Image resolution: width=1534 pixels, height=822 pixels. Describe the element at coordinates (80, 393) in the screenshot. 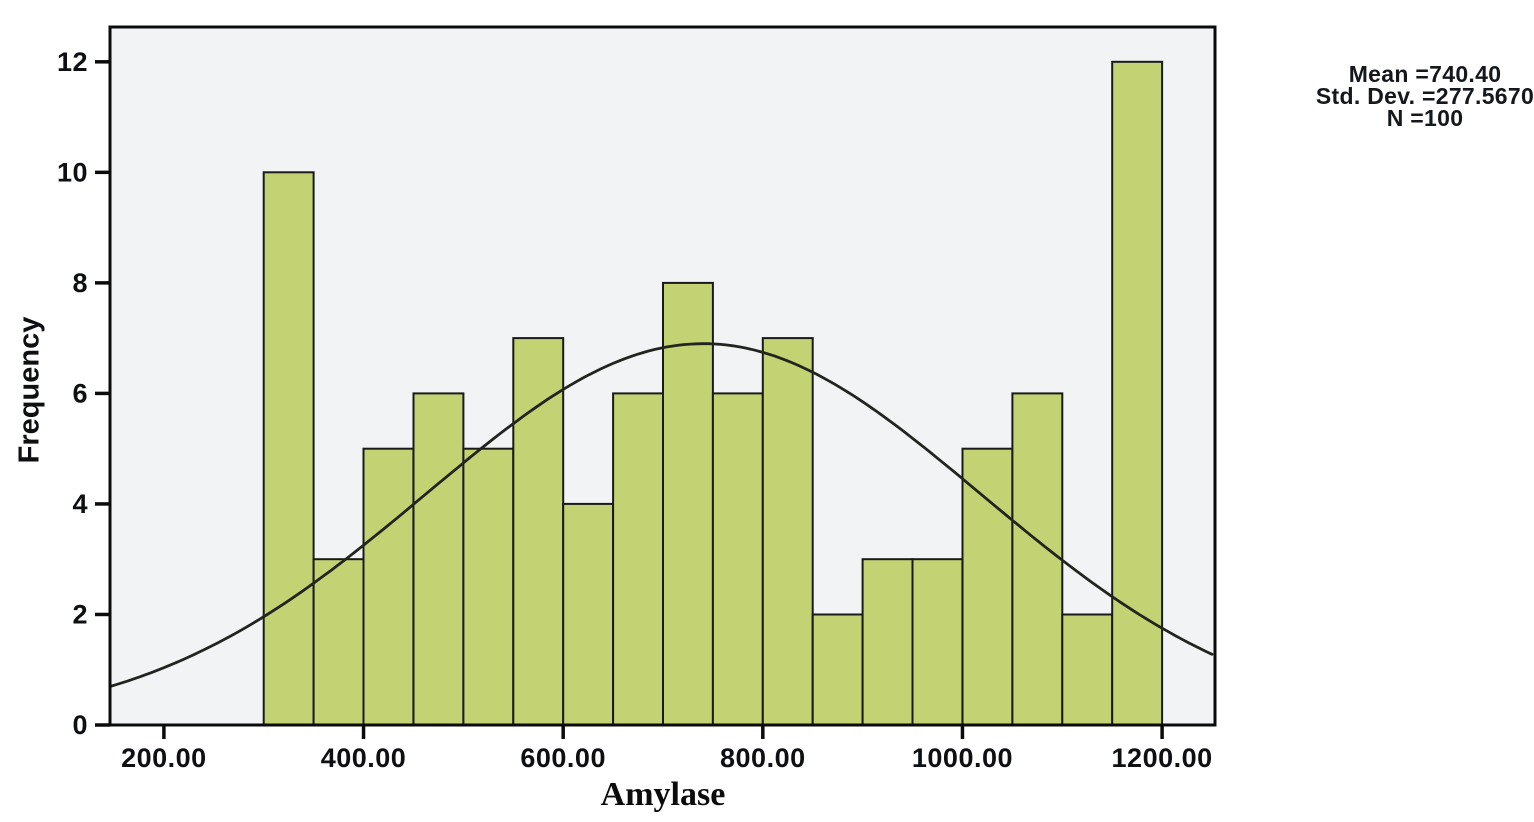

I see `y-tick-label: 6` at that location.